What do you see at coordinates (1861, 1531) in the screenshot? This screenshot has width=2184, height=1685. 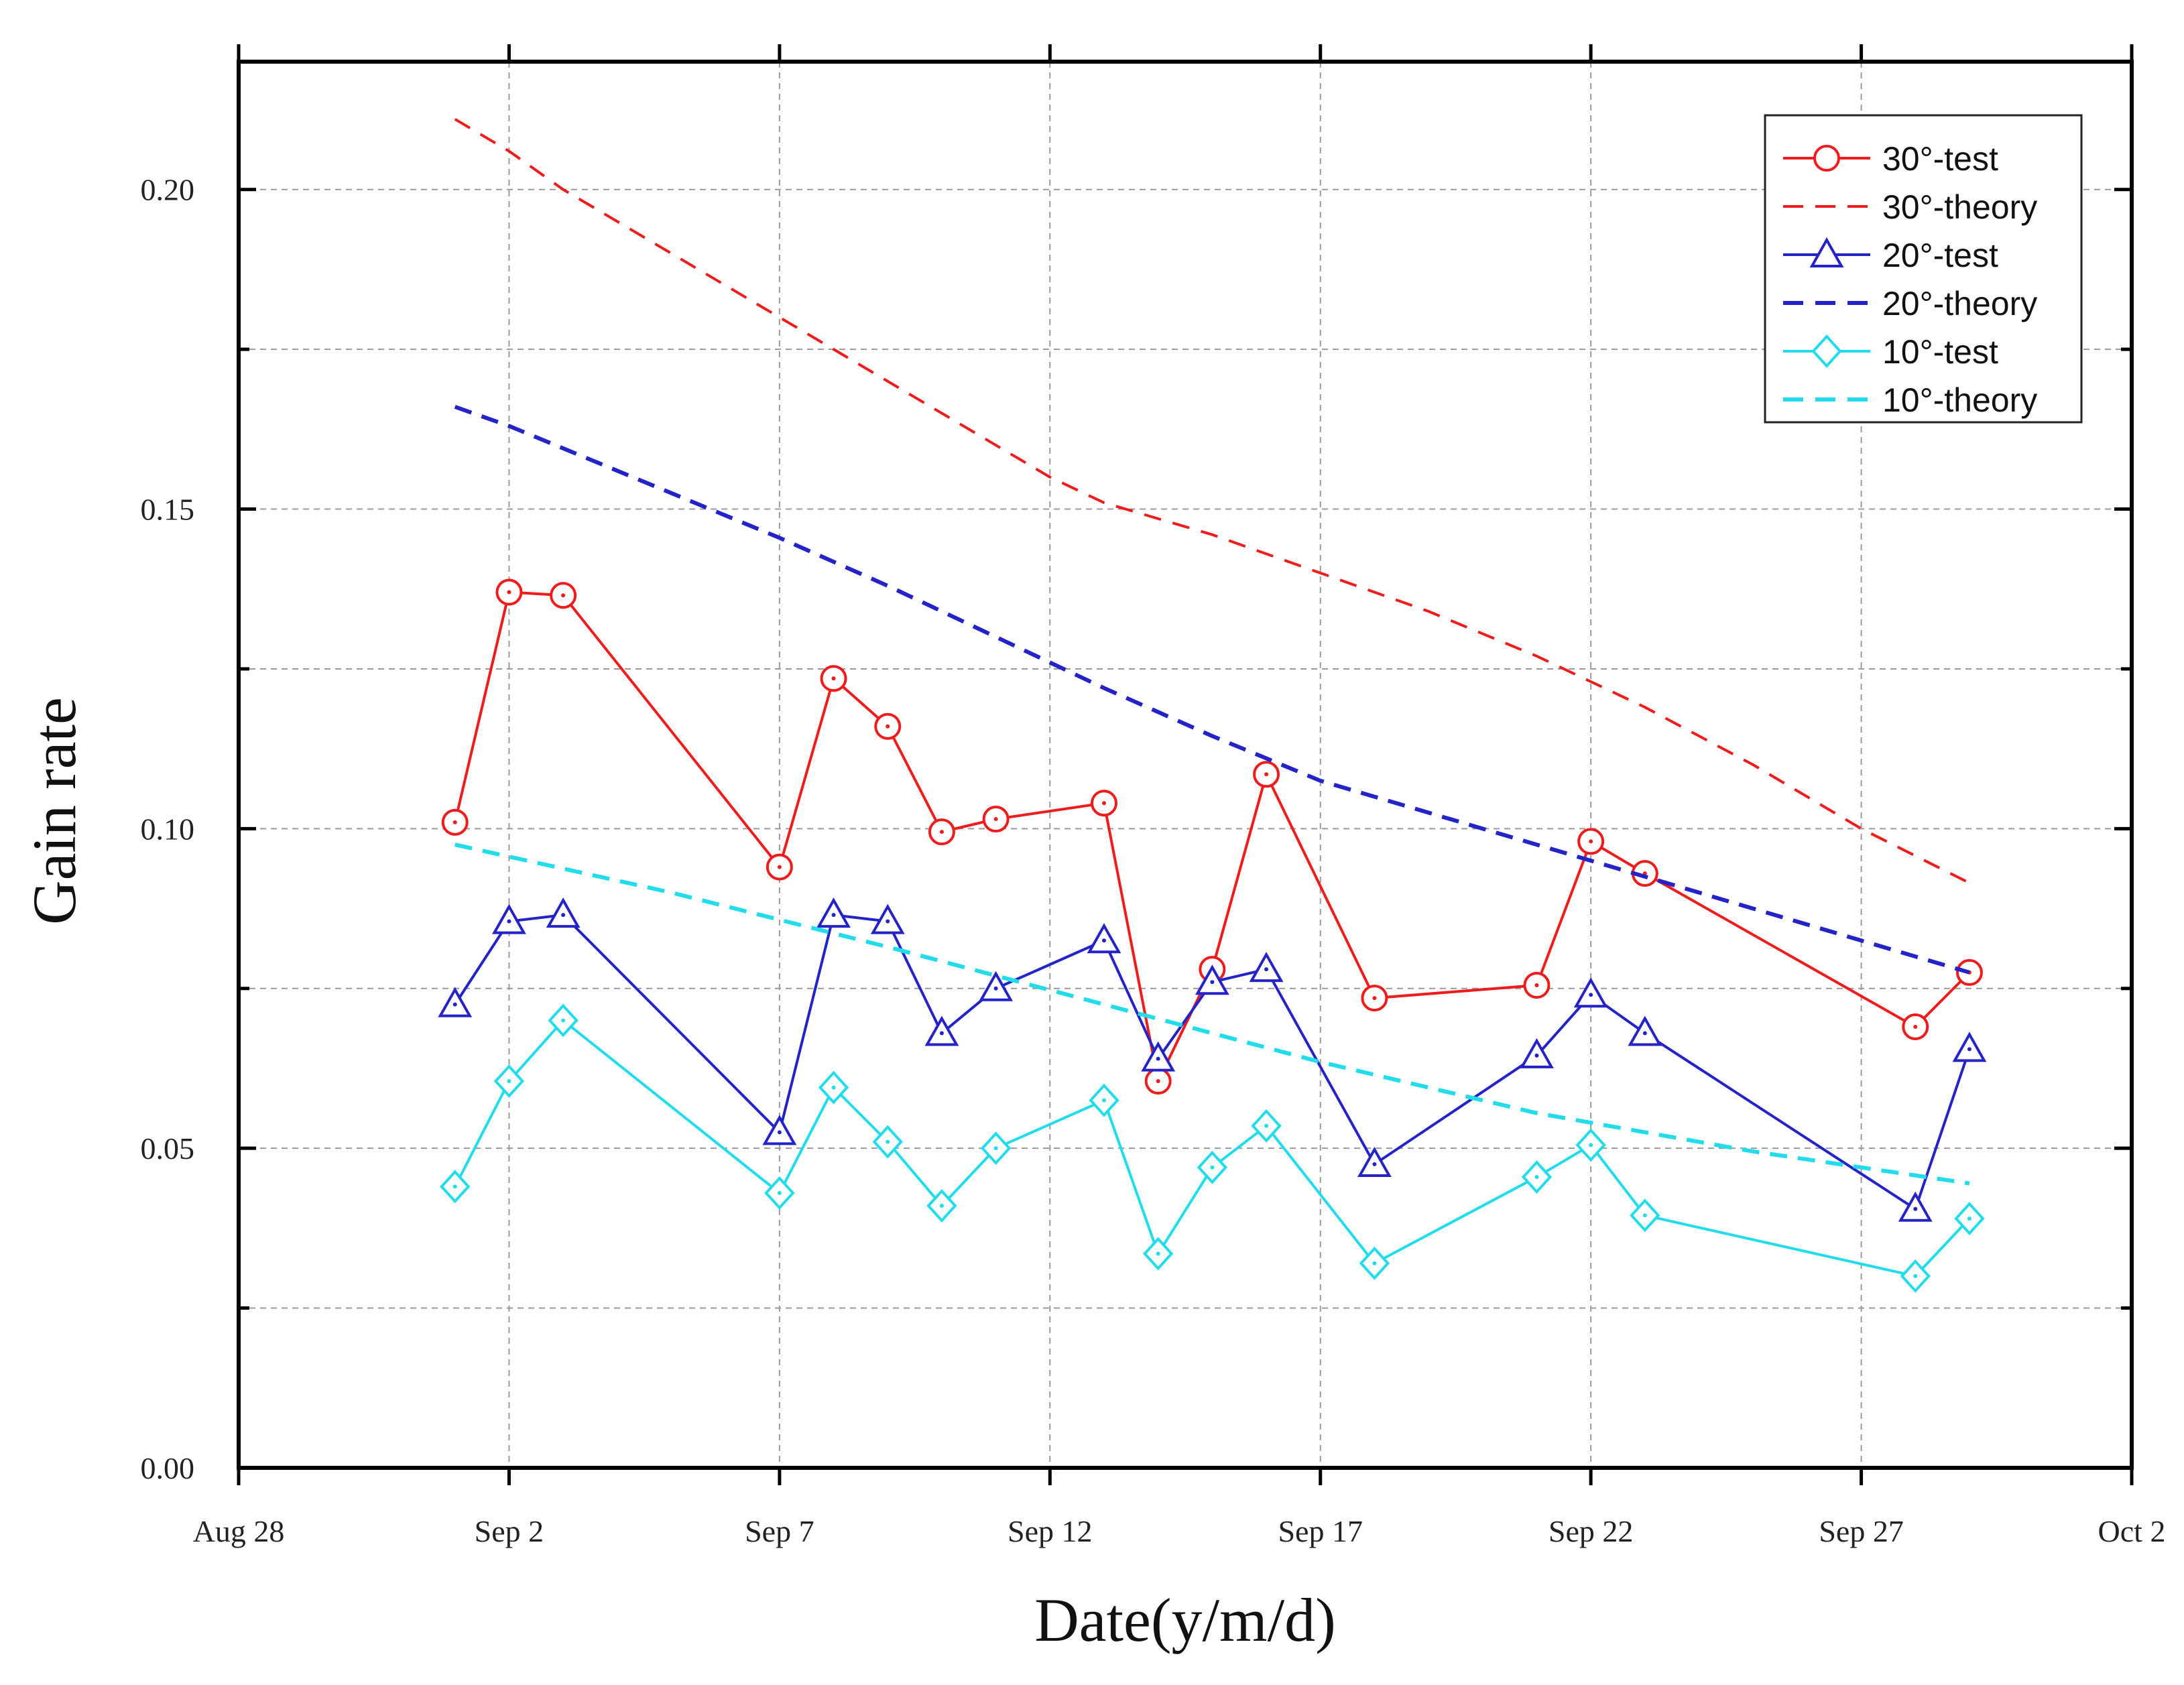 I see `x-tick-label: Sep 27` at bounding box center [1861, 1531].